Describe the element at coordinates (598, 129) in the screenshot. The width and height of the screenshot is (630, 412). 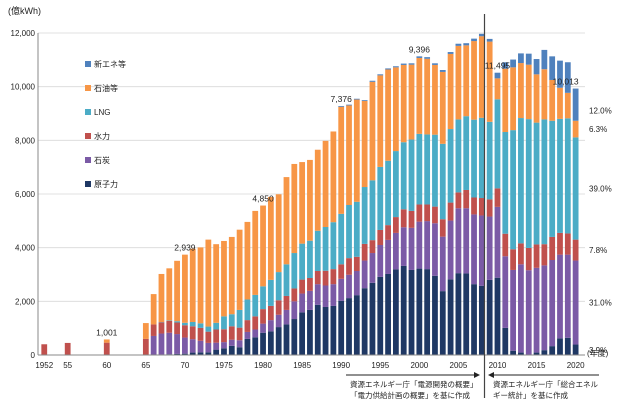
I see `share-label: 6.3%` at that location.